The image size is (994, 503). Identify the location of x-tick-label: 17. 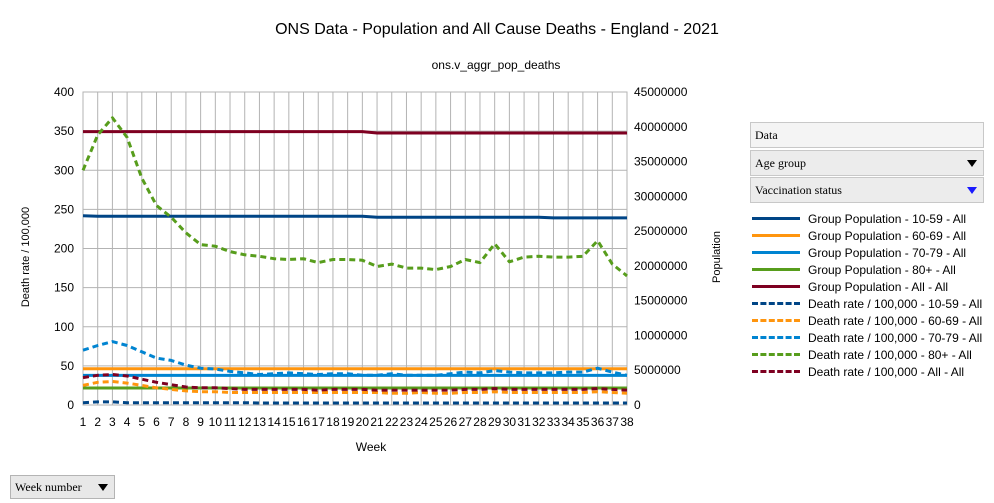
(319, 422).